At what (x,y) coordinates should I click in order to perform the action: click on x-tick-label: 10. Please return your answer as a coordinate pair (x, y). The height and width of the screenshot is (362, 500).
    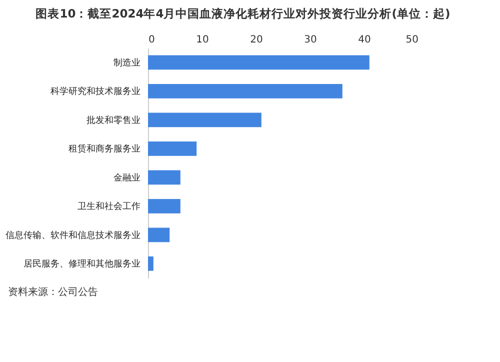
    Looking at the image, I should click on (202, 40).